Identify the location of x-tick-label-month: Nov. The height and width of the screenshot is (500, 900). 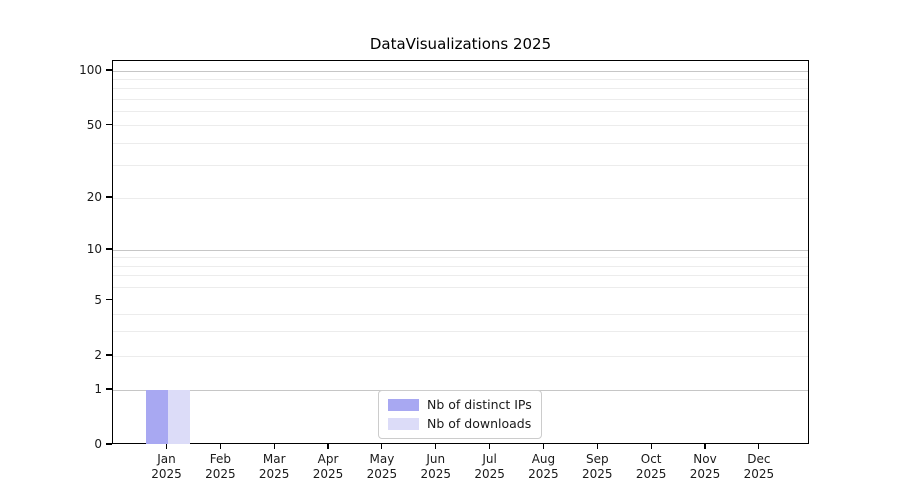
(705, 459).